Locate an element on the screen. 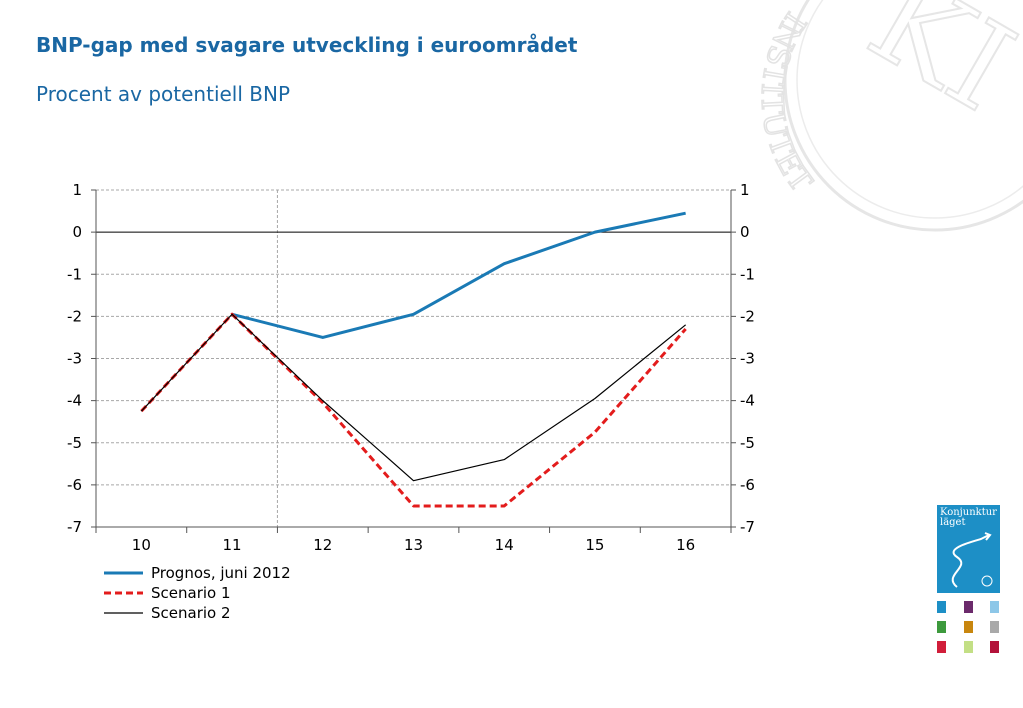 The width and height of the screenshot is (1023, 708). y-tick-label: 1 is located at coordinates (77, 190).